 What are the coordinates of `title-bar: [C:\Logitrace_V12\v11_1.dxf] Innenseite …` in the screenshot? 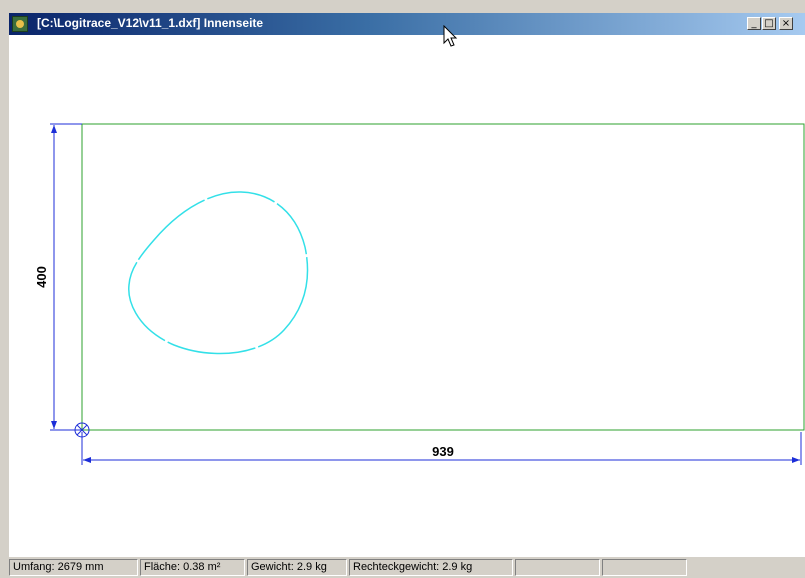 It's located at (407, 24).